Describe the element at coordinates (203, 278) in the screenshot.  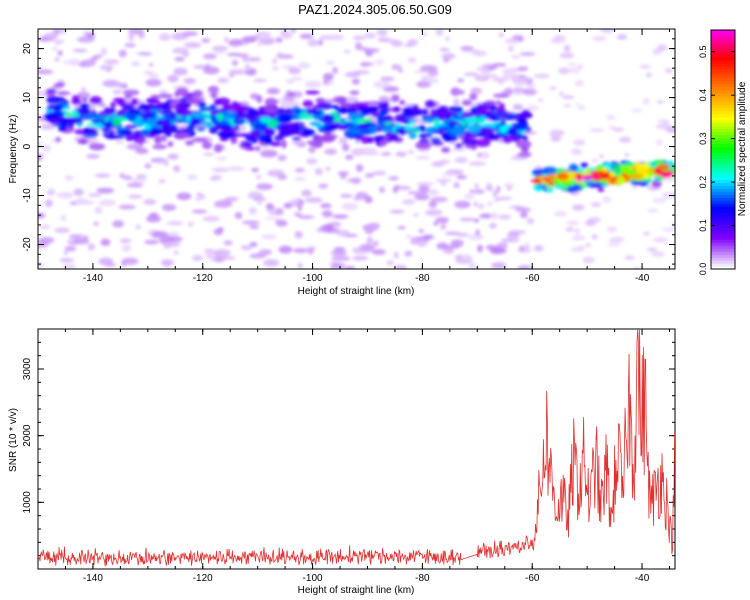
I see `x-tick-label: -120` at that location.